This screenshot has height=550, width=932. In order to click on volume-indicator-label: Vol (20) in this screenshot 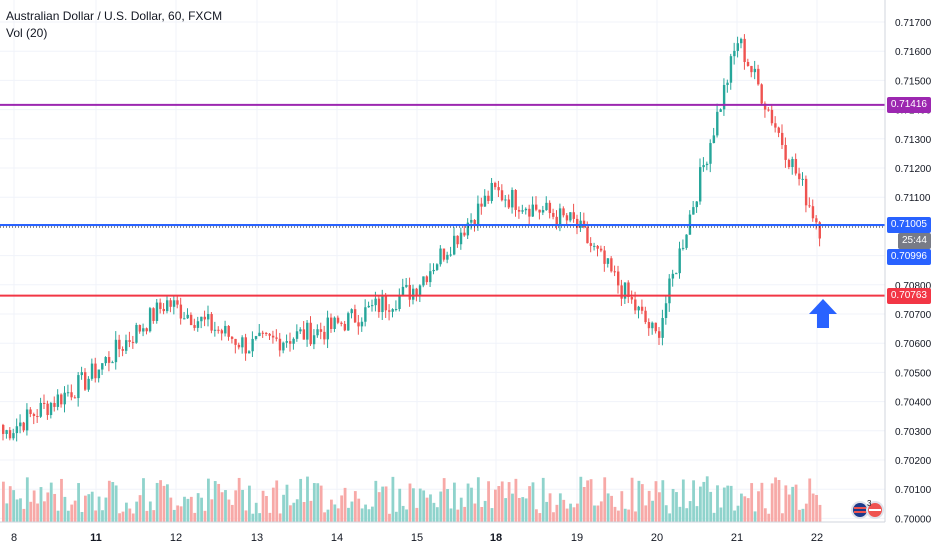, I will do `click(27, 33)`.